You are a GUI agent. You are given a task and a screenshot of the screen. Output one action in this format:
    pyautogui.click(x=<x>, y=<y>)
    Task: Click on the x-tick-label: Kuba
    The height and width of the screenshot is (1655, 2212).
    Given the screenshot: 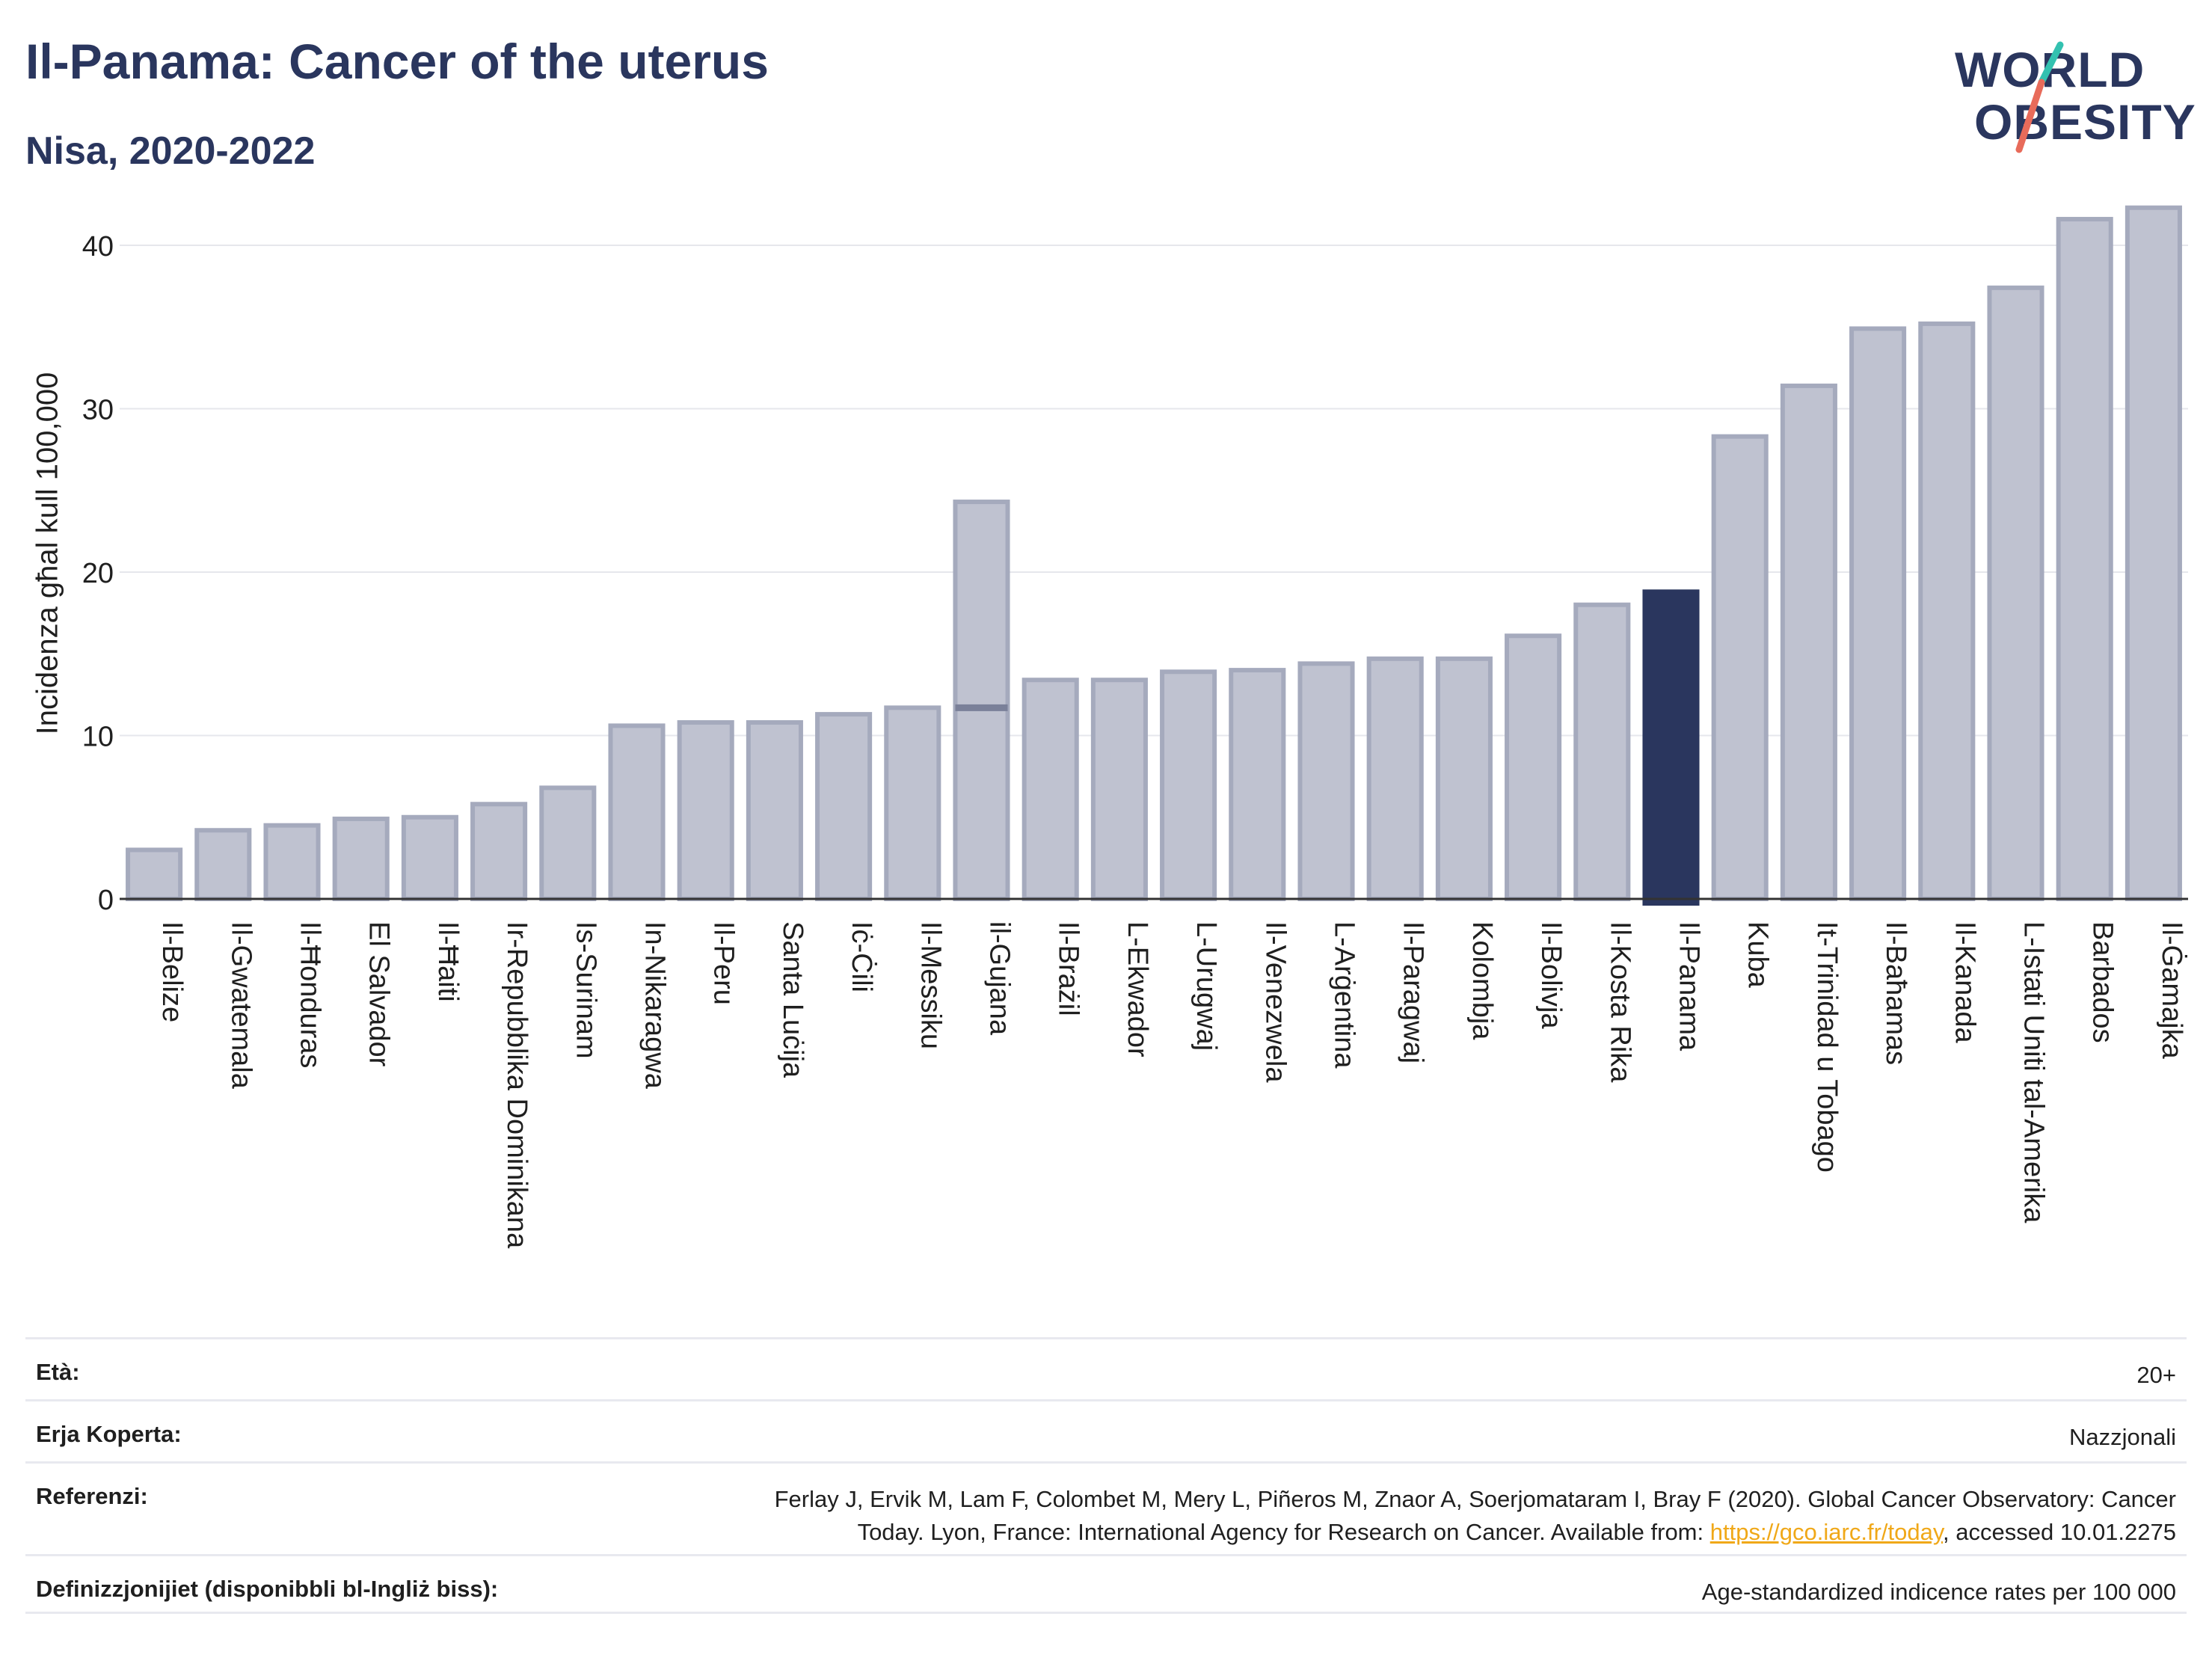 What is the action you would take?
    pyautogui.click(x=1758, y=955)
    